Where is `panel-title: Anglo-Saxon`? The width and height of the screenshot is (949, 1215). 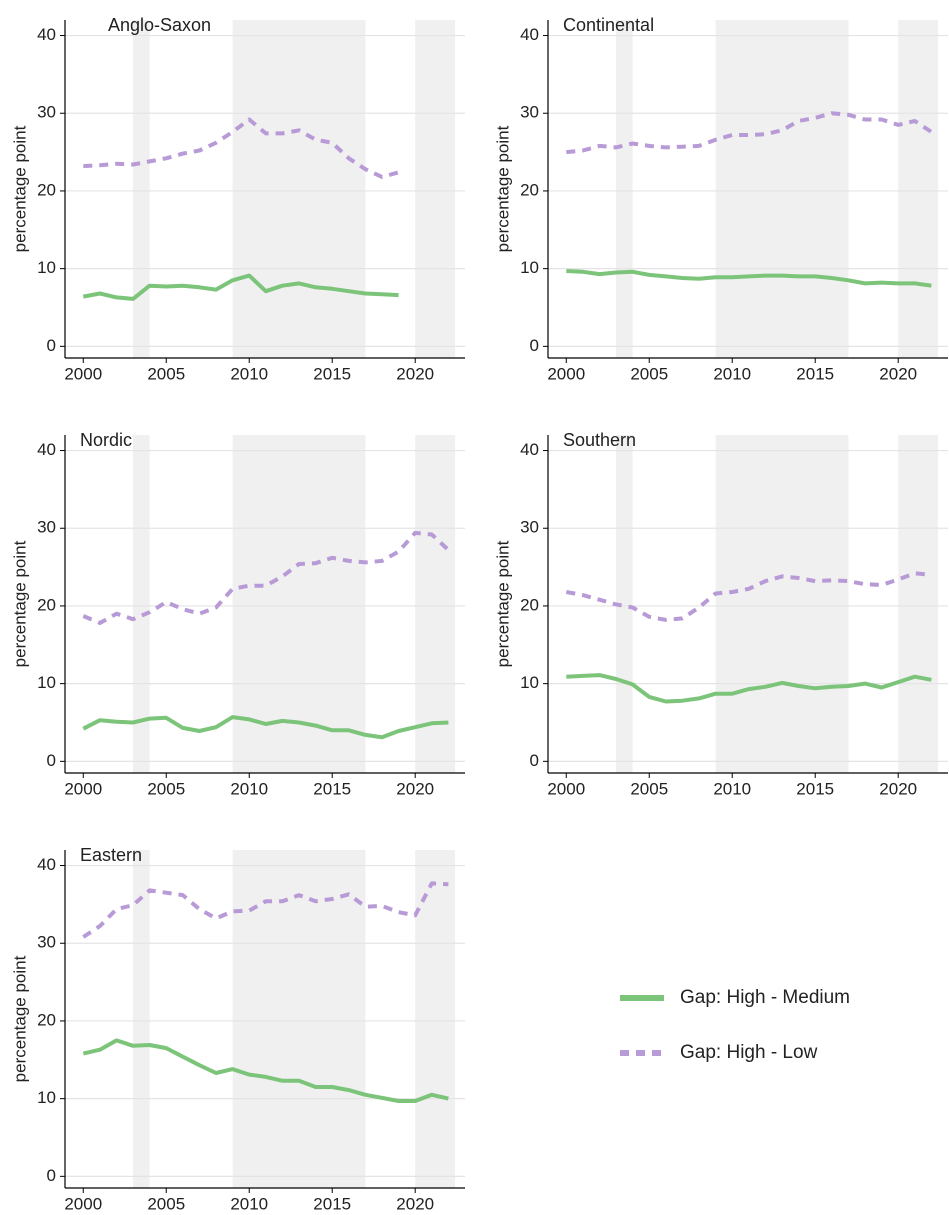
panel-title: Anglo-Saxon is located at coordinates (159, 25).